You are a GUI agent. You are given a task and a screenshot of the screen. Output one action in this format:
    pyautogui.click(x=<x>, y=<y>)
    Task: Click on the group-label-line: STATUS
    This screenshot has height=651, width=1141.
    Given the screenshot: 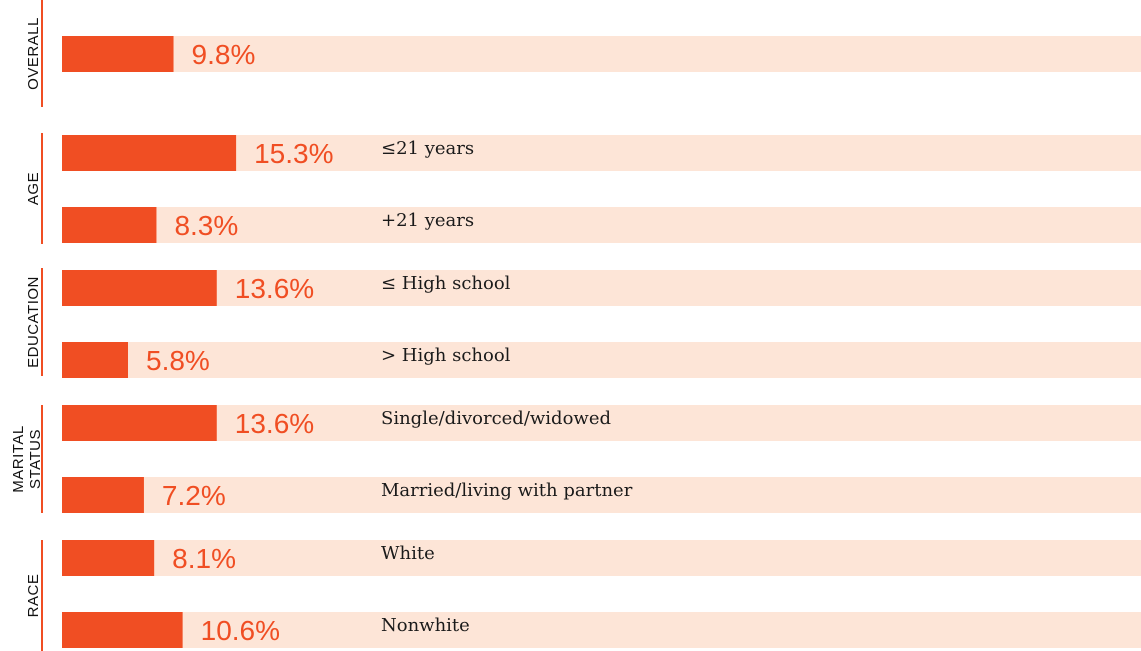 What is the action you would take?
    pyautogui.click(x=35, y=459)
    